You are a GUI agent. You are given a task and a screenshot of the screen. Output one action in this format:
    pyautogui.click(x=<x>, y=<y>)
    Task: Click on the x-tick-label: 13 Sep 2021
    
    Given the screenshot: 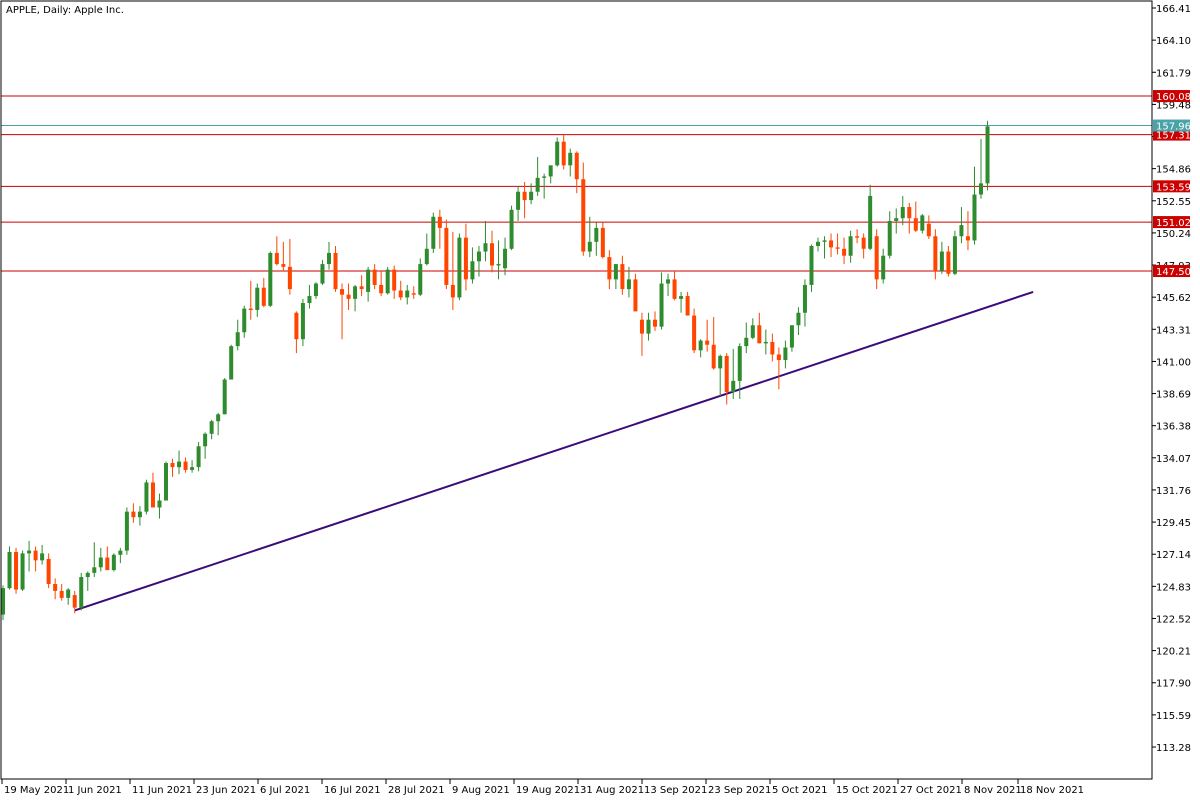 What is the action you would take?
    pyautogui.click(x=675, y=790)
    